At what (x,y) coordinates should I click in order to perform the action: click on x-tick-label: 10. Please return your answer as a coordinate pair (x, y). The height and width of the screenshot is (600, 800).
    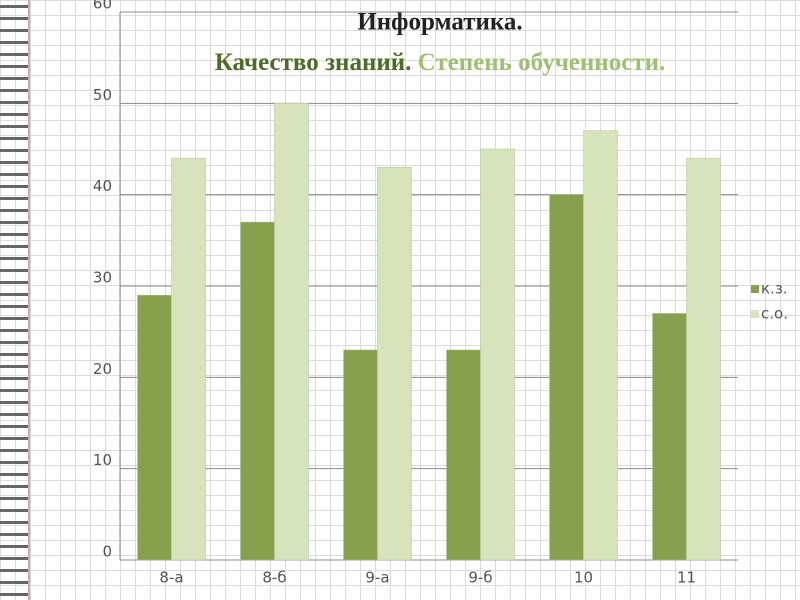
    Looking at the image, I should click on (583, 578).